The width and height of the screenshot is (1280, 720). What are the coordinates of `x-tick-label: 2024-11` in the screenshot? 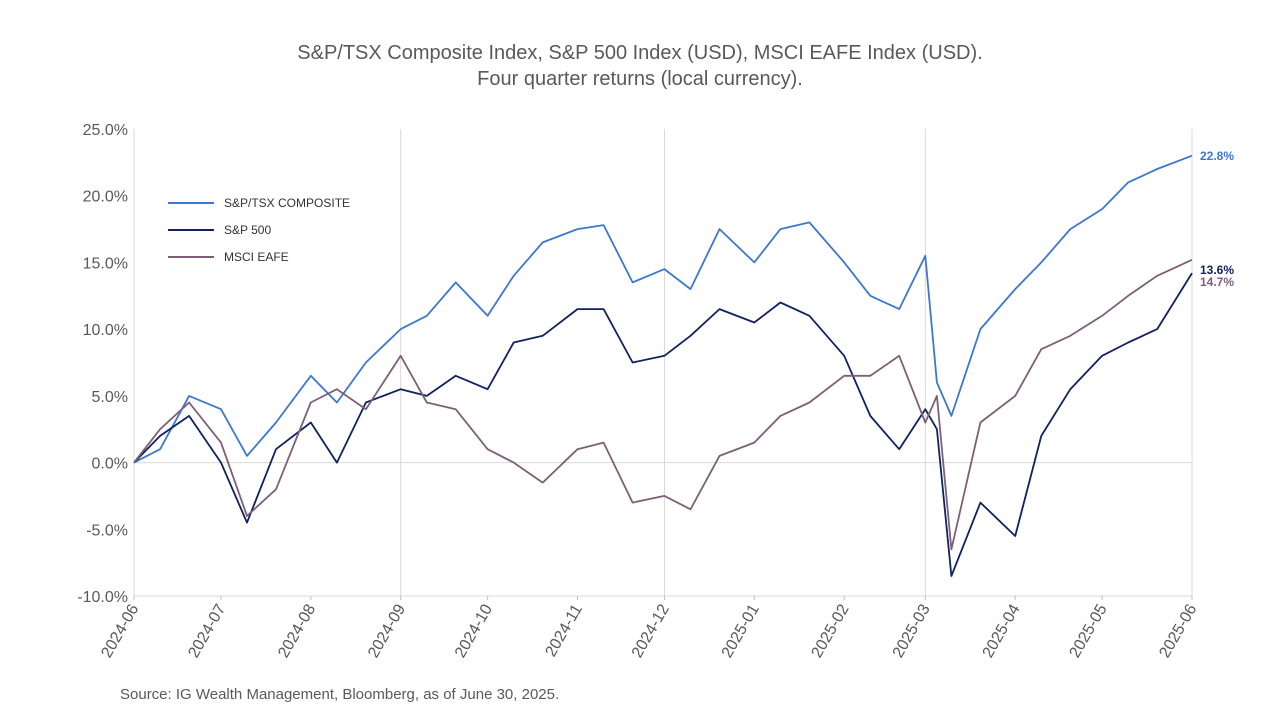 It's located at (564, 630).